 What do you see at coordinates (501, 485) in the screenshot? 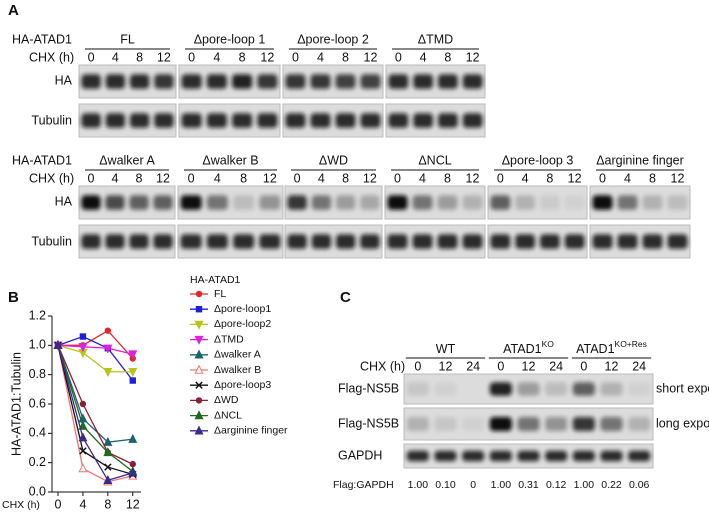
I see `ratio-value: 1.00` at bounding box center [501, 485].